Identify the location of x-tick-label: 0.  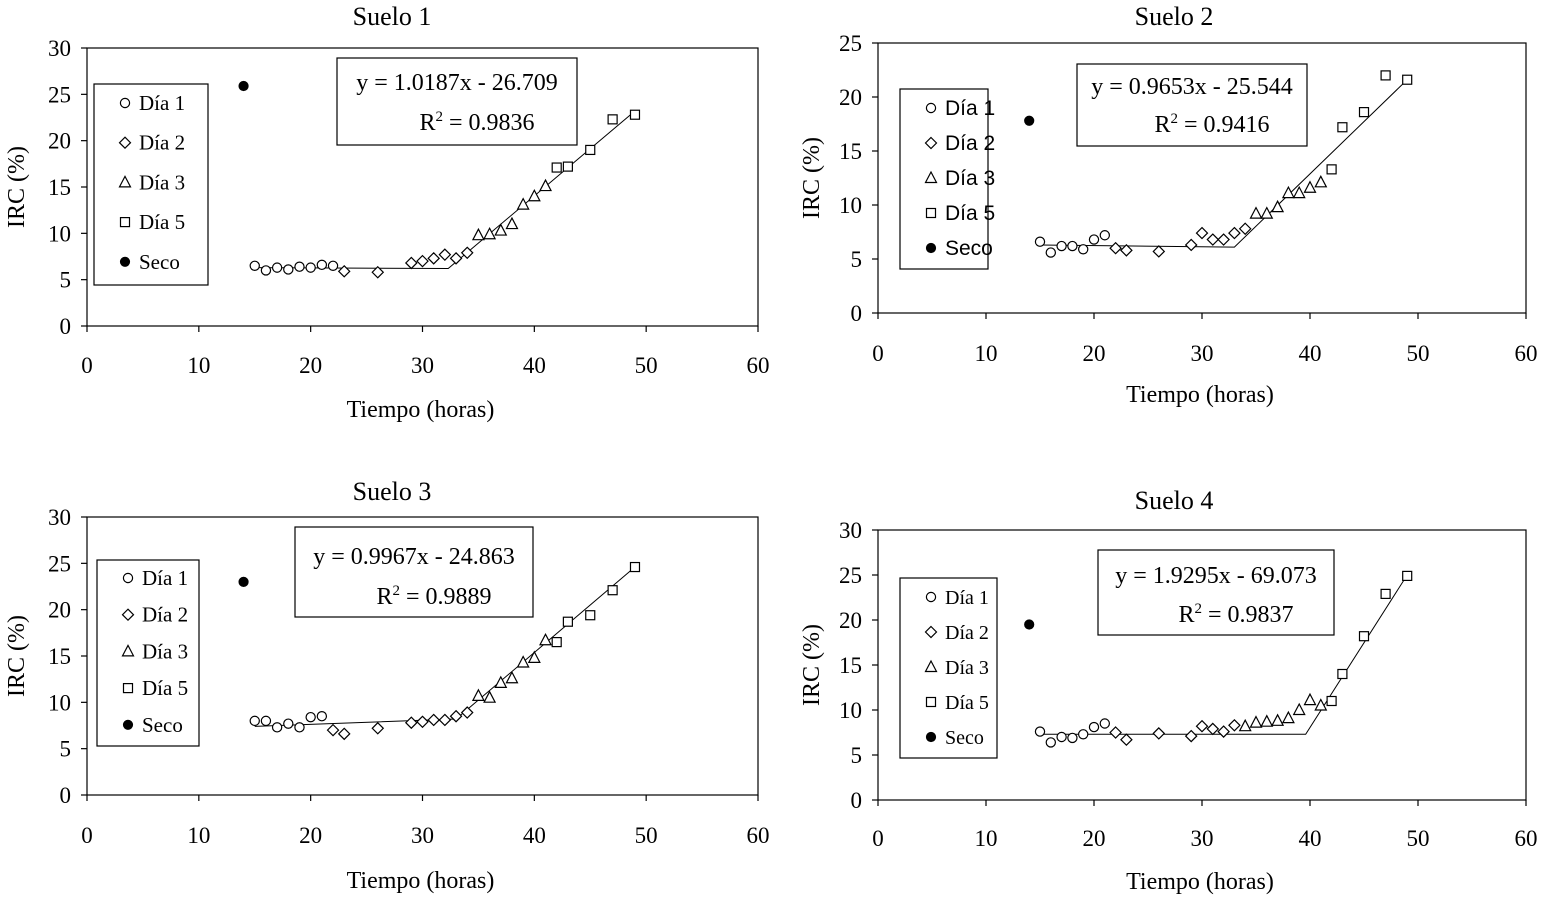
(87, 365).